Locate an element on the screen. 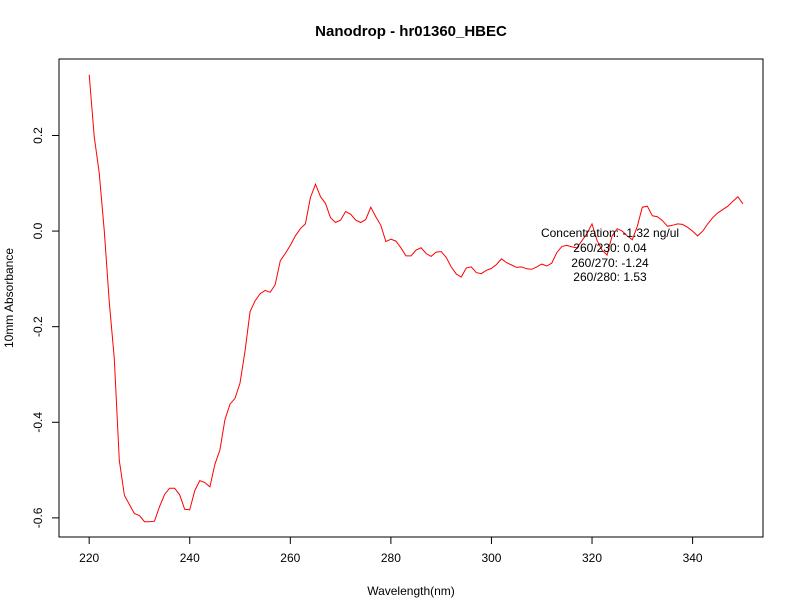 Image resolution: width=792 pixels, height=612 pixels. x-tick-label: 280 is located at coordinates (391, 558).